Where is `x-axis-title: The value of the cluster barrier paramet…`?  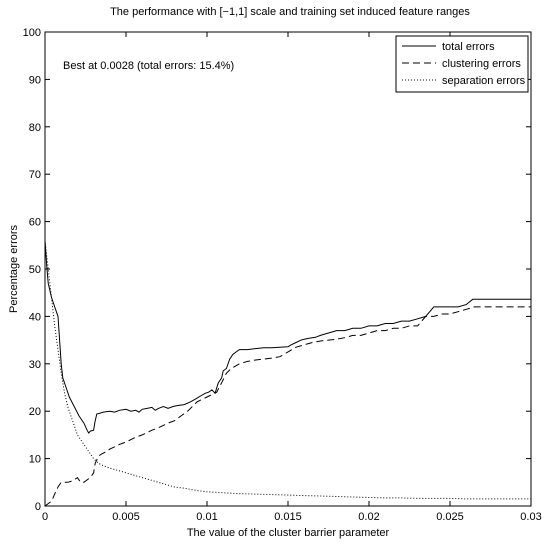 x-axis-title: The value of the cluster barrier paramet… is located at coordinates (288, 533).